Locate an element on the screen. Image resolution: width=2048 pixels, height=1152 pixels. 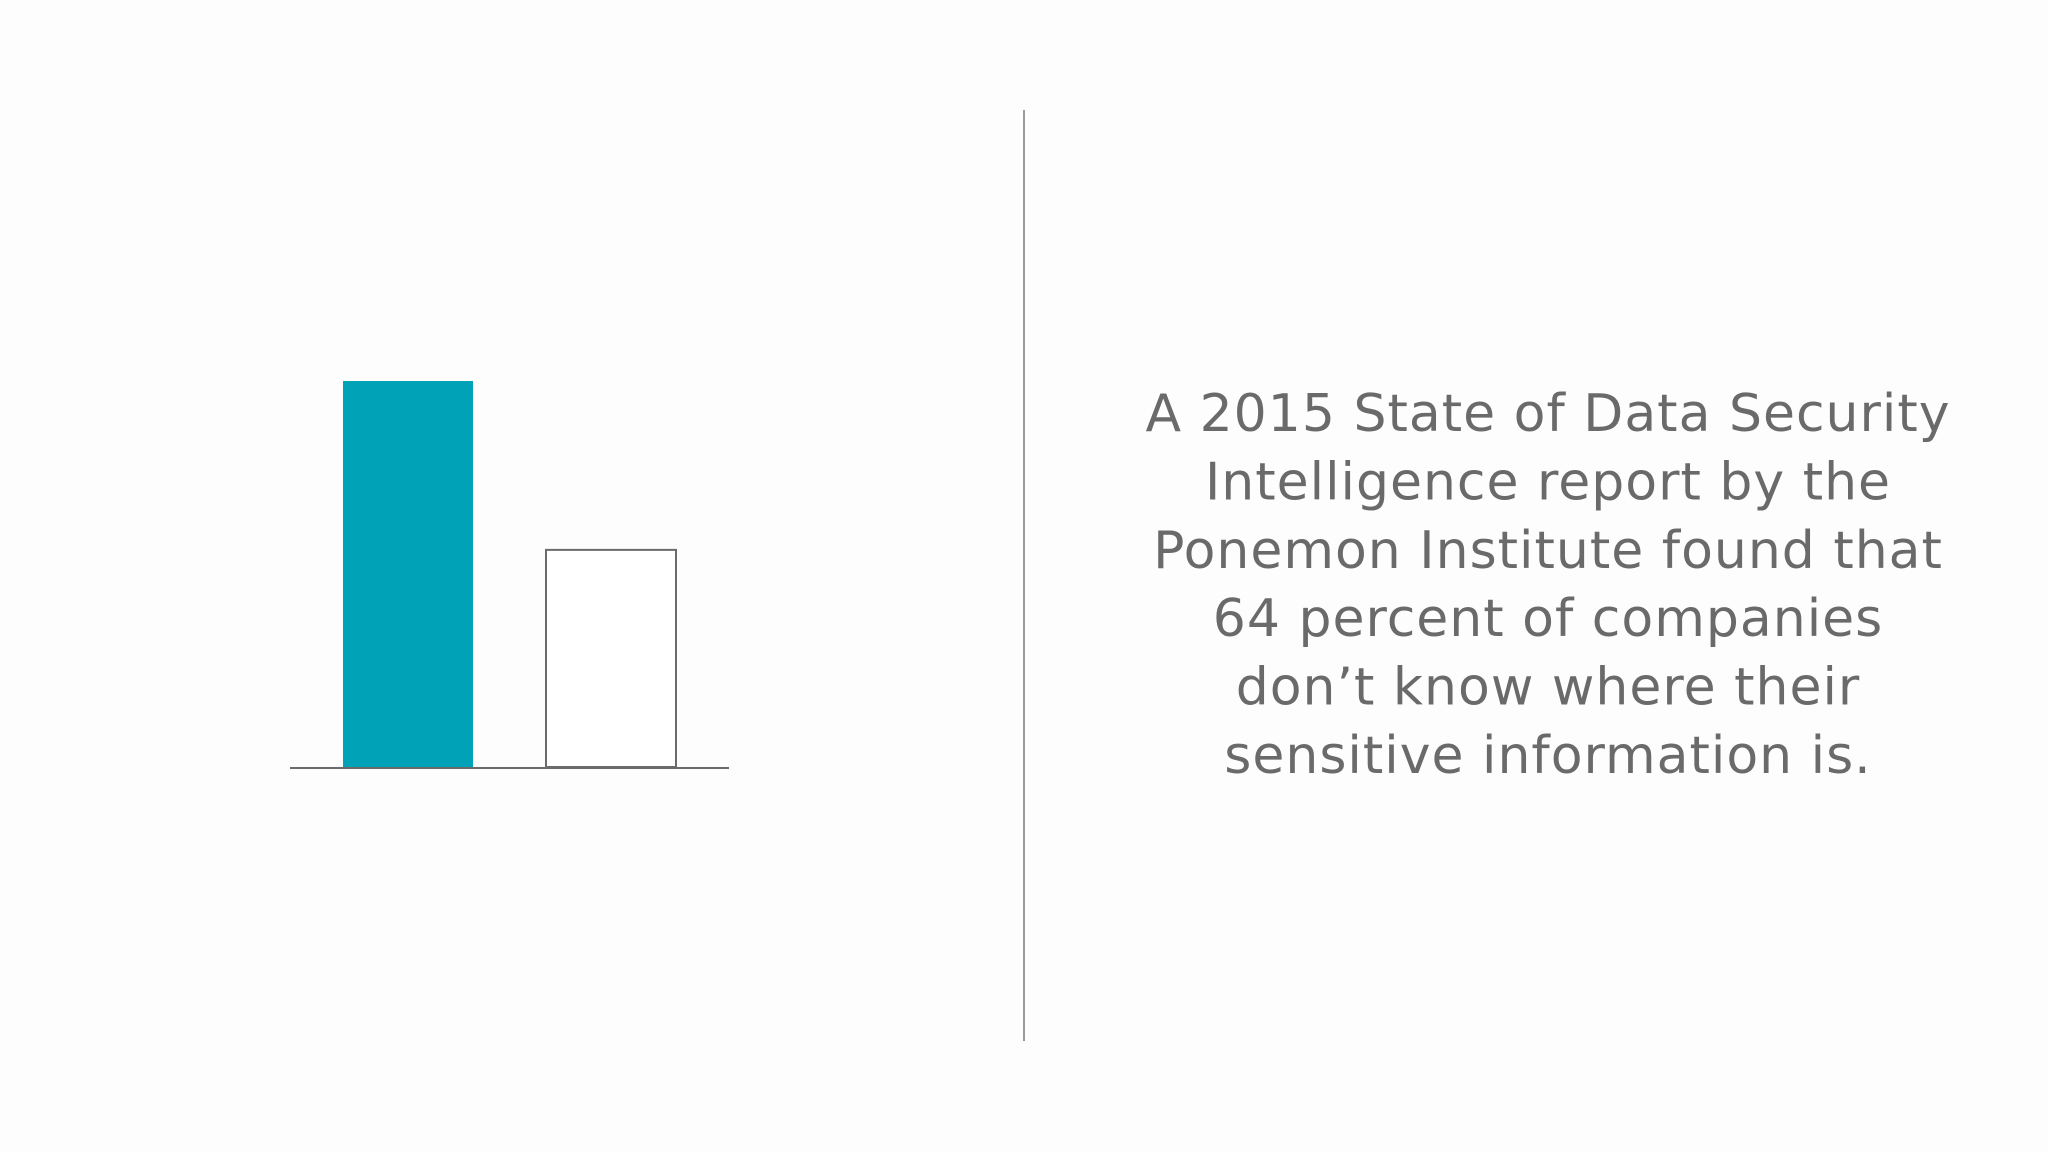
description-line: sensitive information is. is located at coordinates (1547, 756).